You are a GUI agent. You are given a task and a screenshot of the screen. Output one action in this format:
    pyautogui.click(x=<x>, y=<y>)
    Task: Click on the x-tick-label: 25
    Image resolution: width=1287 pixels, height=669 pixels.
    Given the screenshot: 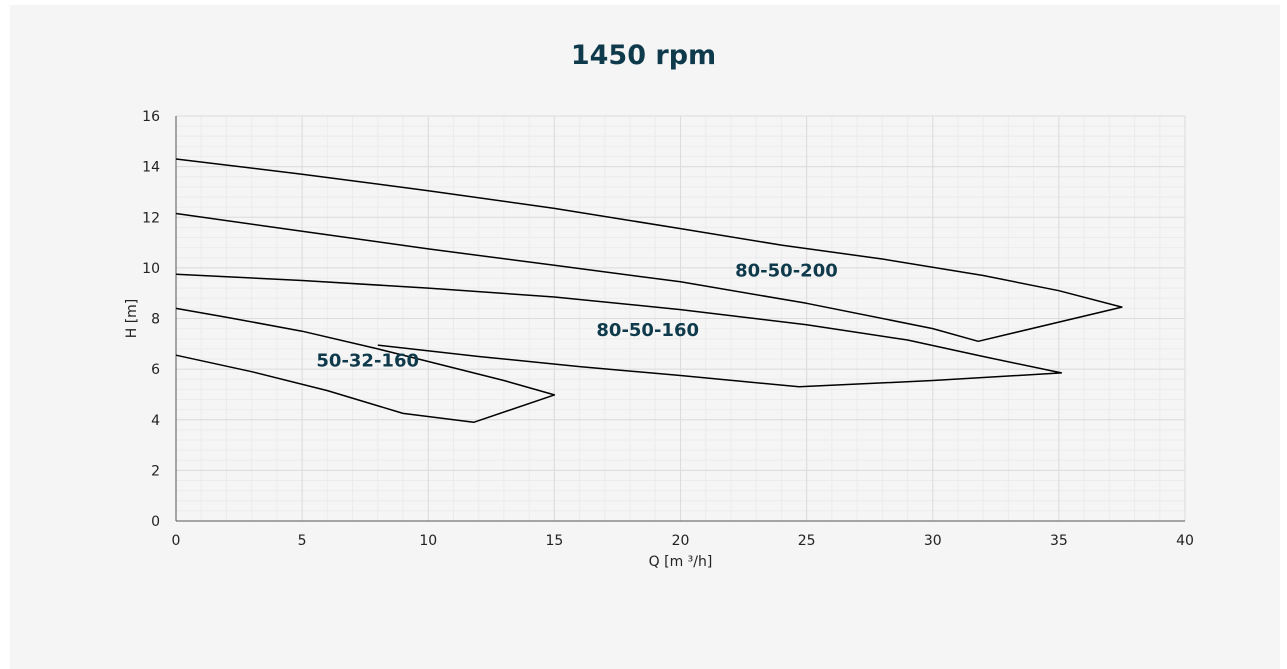 What is the action you would take?
    pyautogui.click(x=807, y=541)
    